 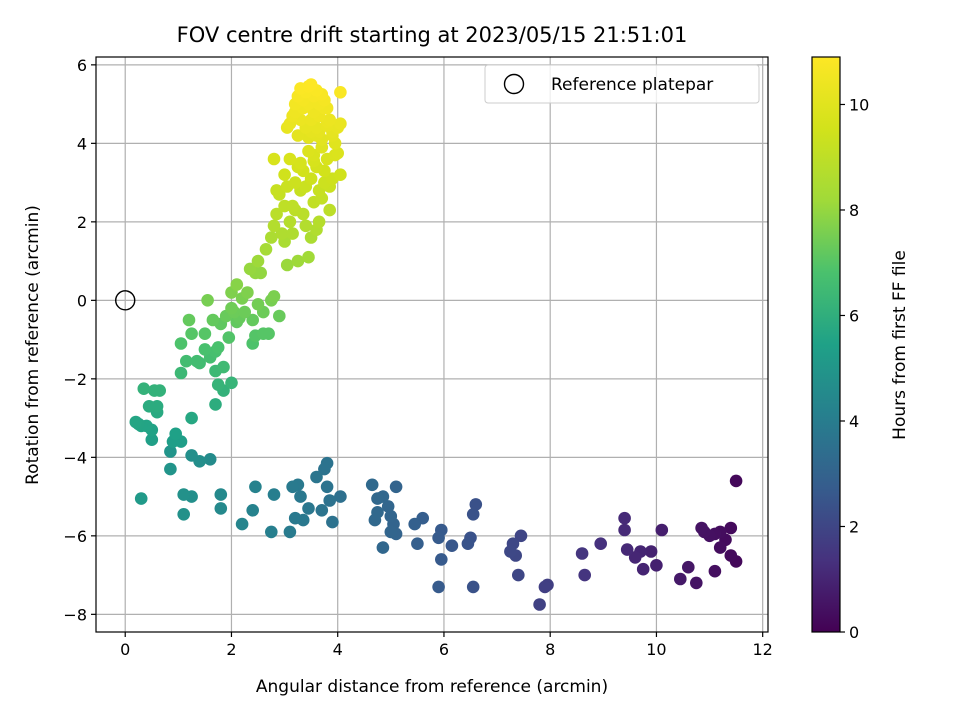 What do you see at coordinates (860, 349) in the screenshot?
I see `colorbar: 0 2 4 6 8 10 Hours from first FF file` at bounding box center [860, 349].